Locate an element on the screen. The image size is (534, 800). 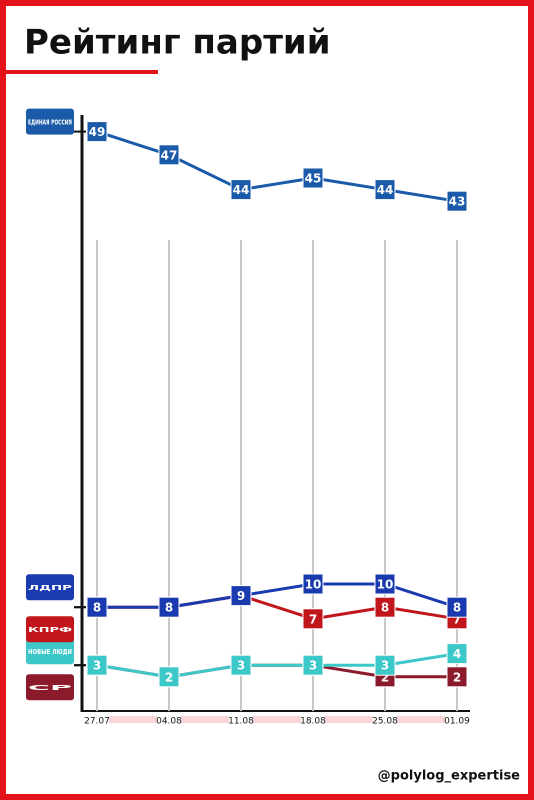
x-tick-label: 11.08 is located at coordinates (241, 722).